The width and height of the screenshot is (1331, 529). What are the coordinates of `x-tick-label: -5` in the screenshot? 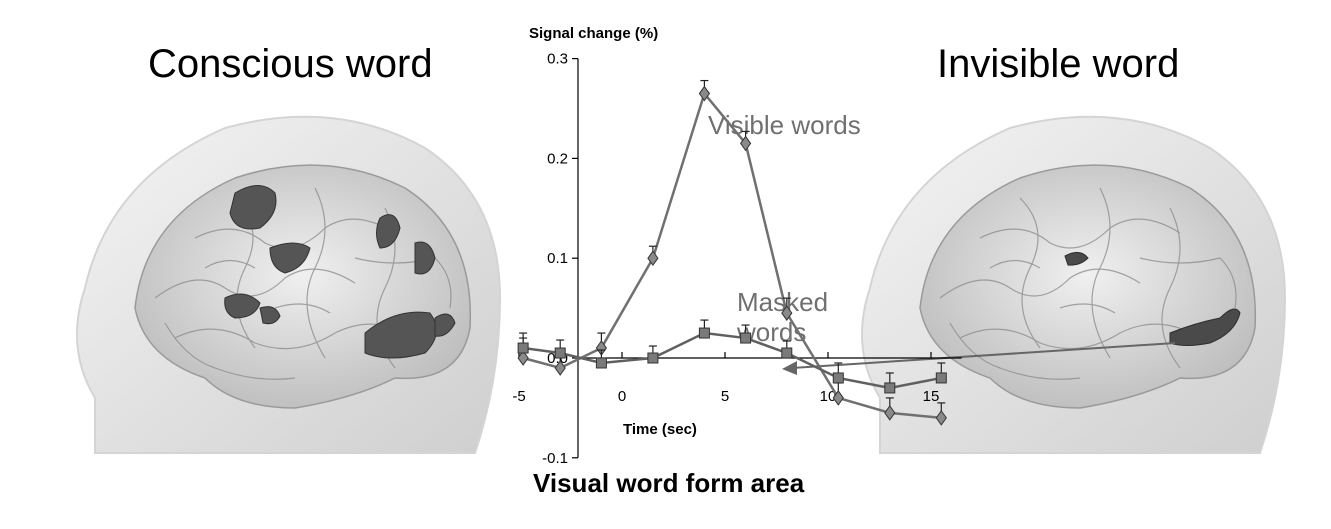 It's located at (518, 396).